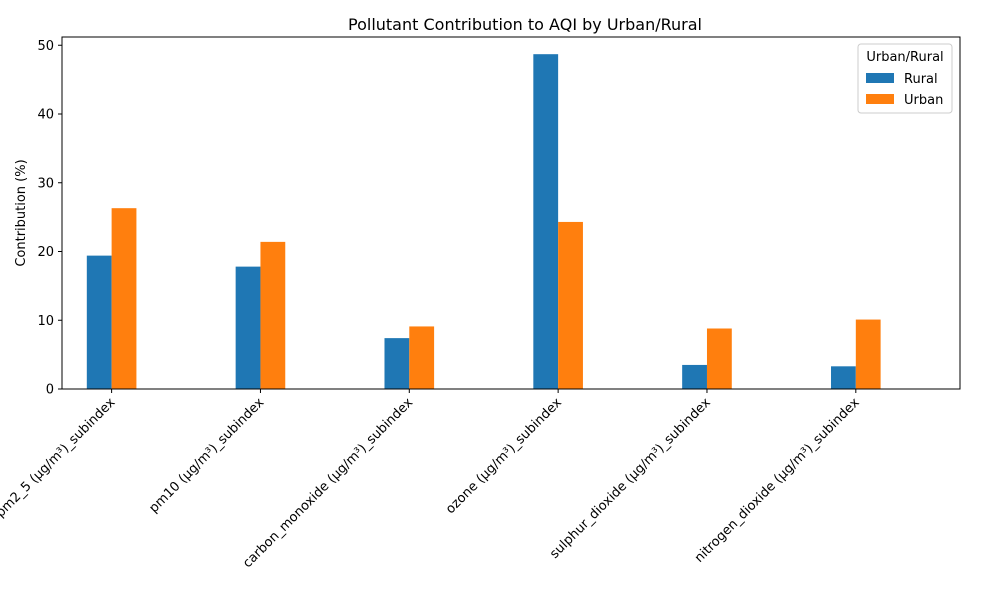 The image size is (1000, 600). Describe the element at coordinates (880, 78) in the screenshot. I see `legend-swatch-rural` at that location.